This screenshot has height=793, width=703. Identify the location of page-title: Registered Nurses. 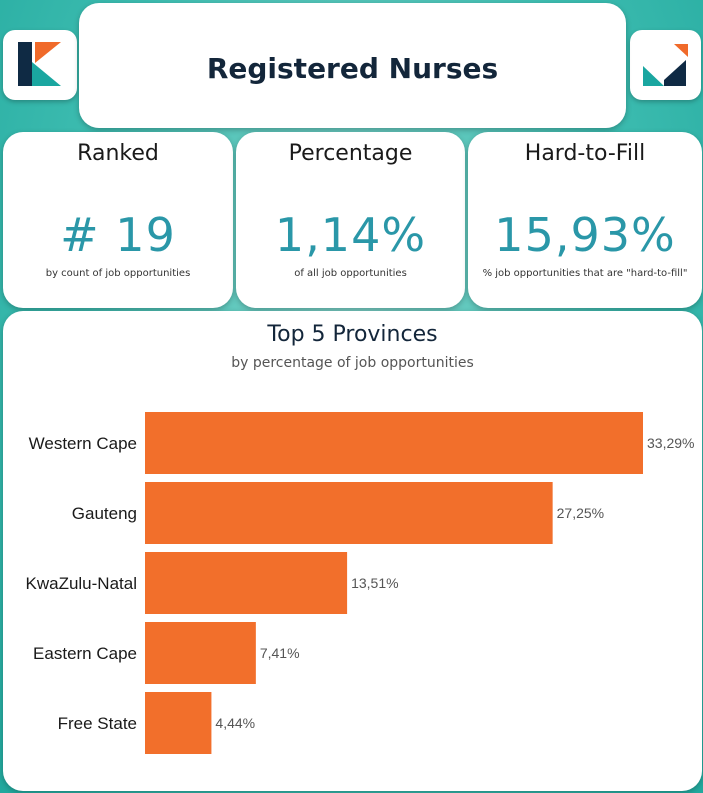
(352, 68).